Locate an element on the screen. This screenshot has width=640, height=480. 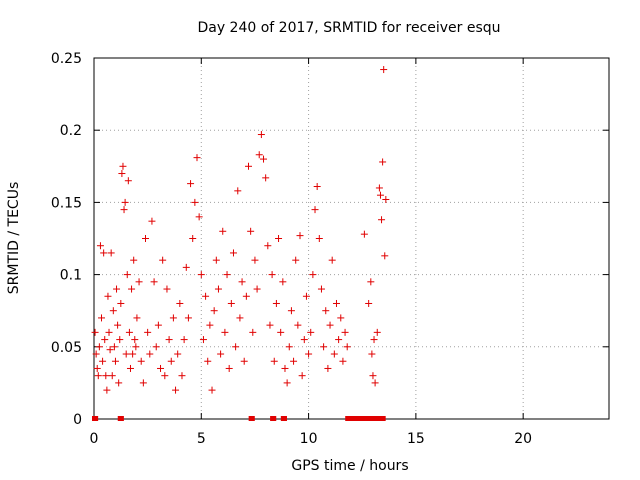
y-tick-label: 0.15 is located at coordinates (66, 203).